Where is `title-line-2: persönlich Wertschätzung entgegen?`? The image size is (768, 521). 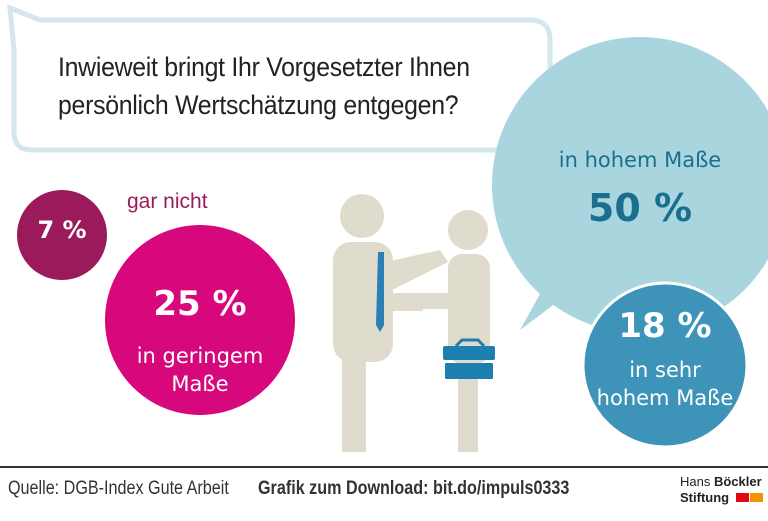 title-line-2: persönlich Wertschätzung entgegen? is located at coordinates (258, 105).